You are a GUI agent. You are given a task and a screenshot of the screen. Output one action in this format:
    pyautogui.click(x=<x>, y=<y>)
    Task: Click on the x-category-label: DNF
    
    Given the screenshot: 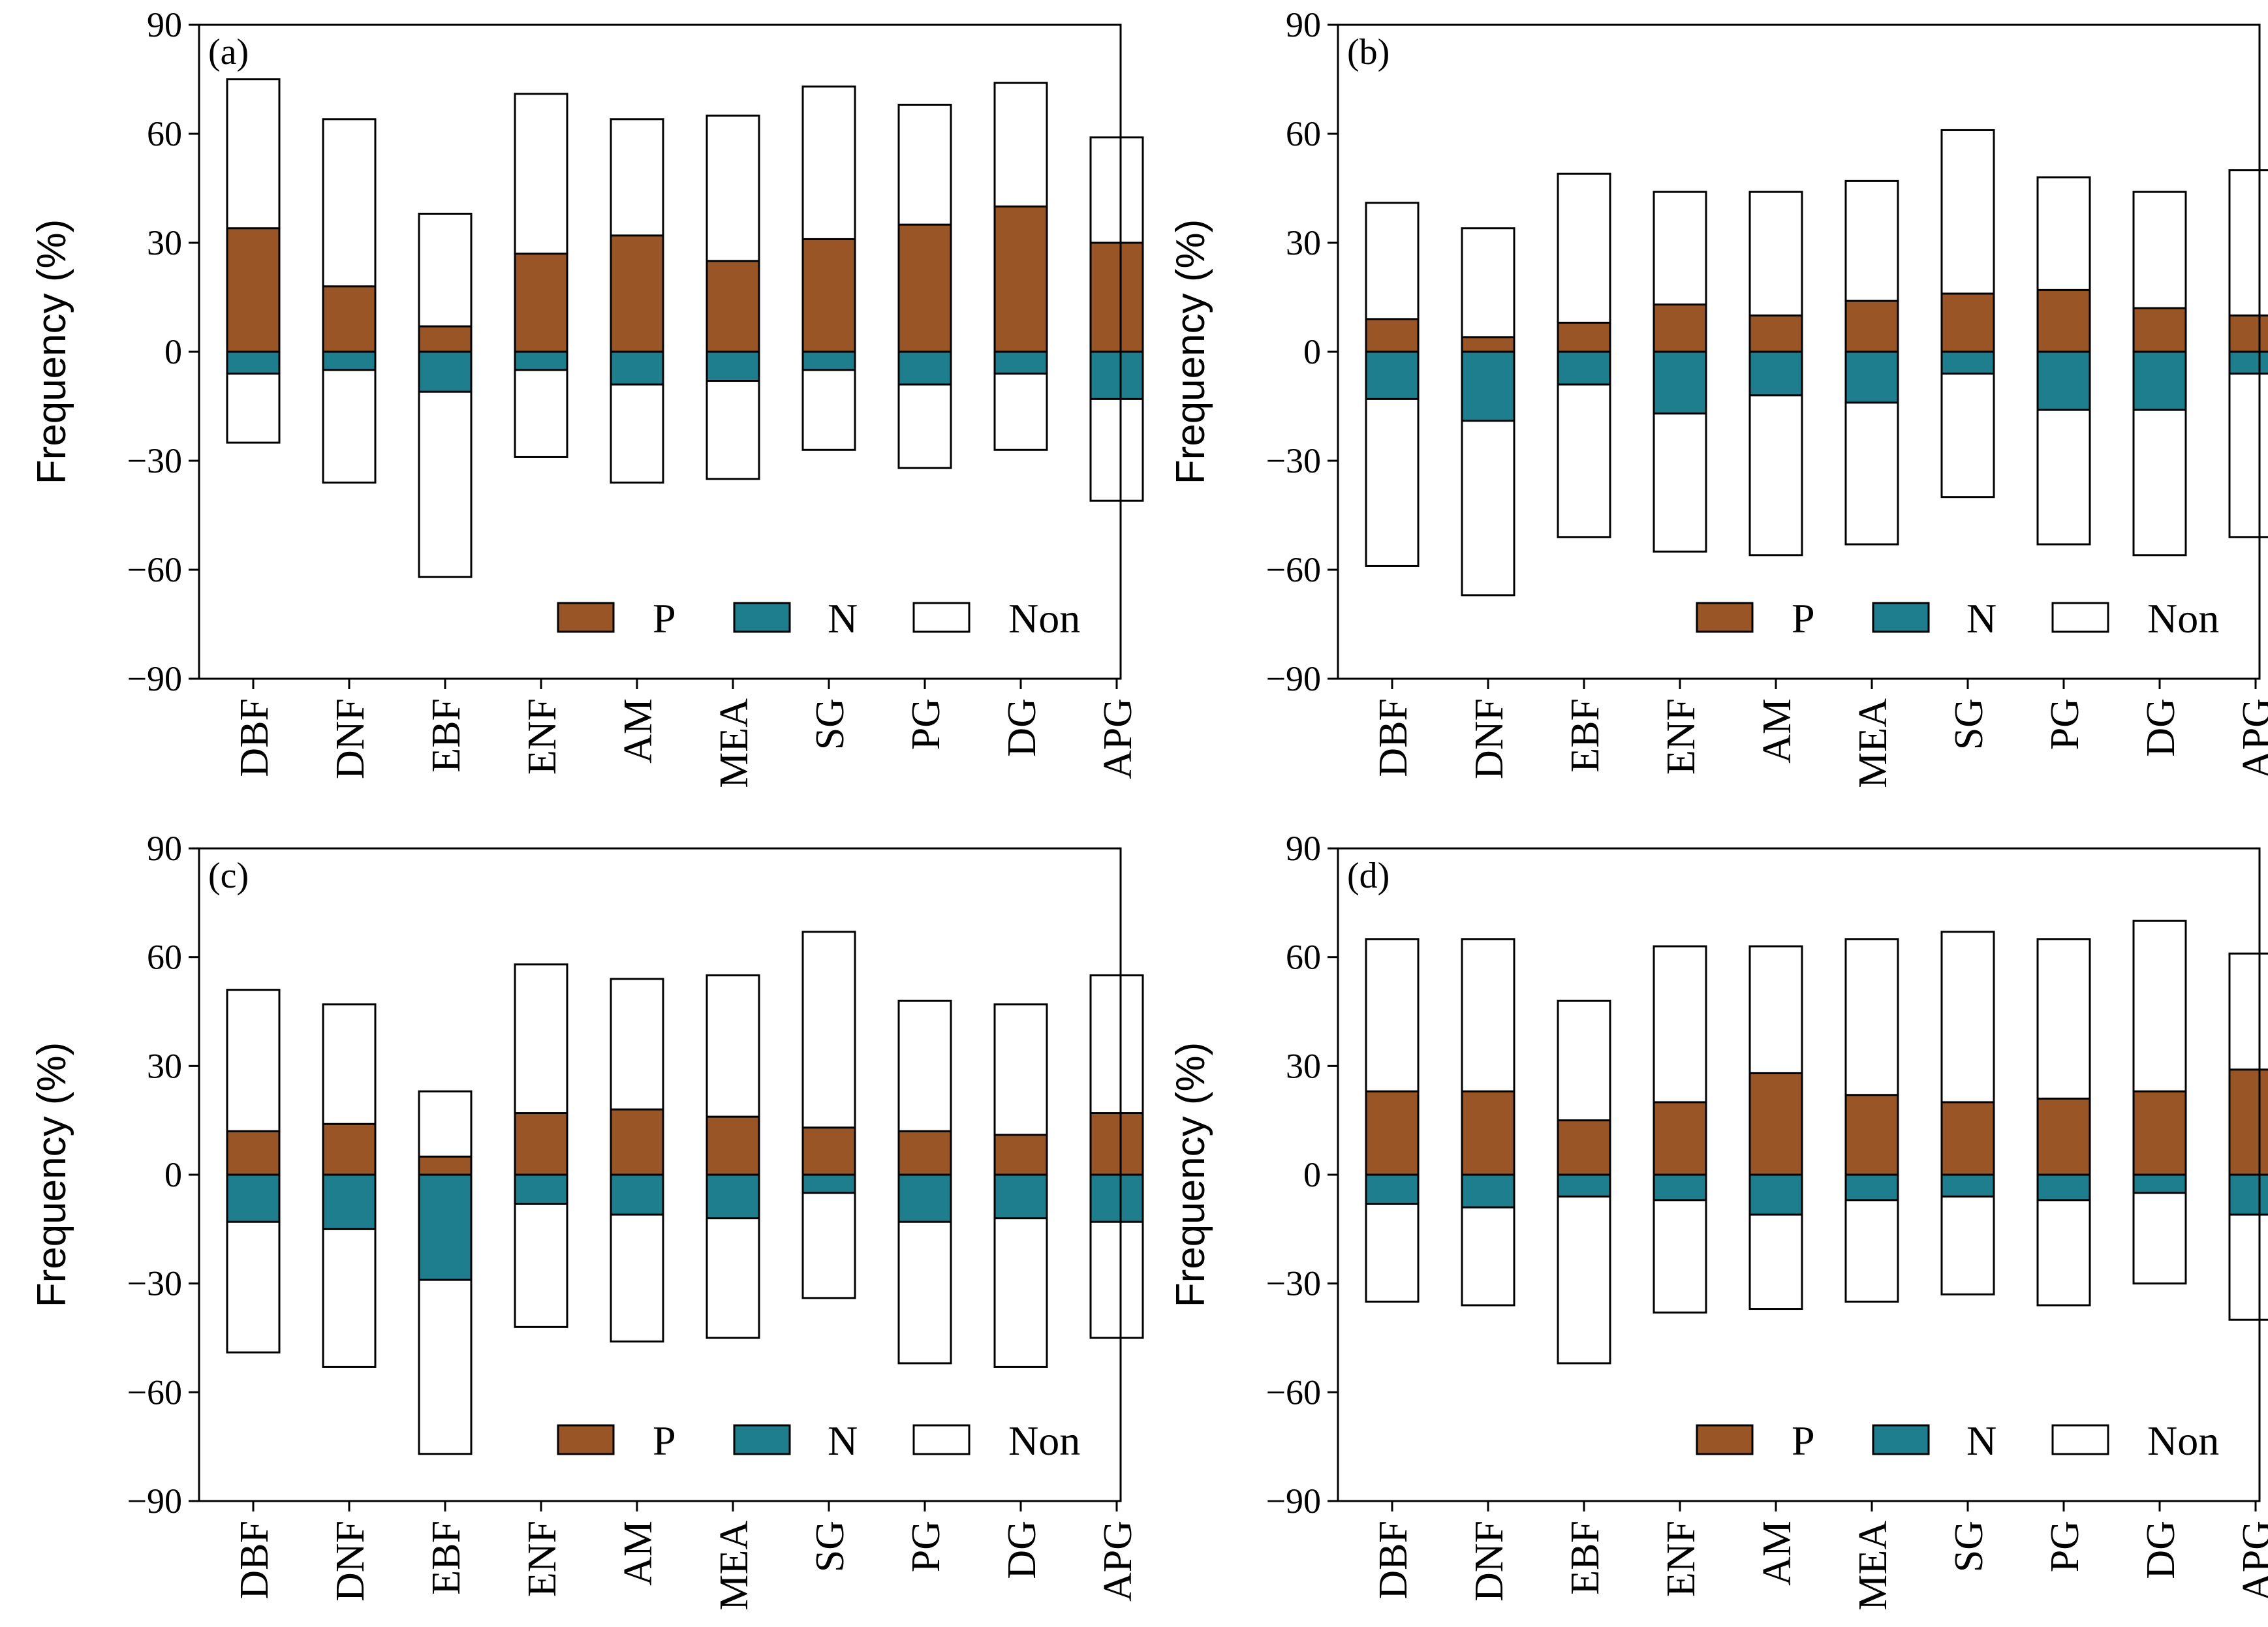 What is the action you would take?
    pyautogui.click(x=350, y=738)
    